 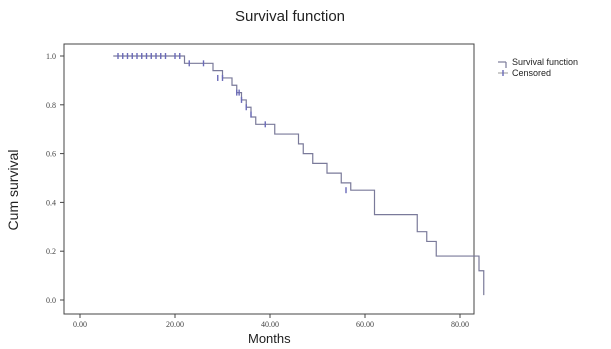 What do you see at coordinates (51, 105) in the screenshot?
I see `y-tick-label: 0.8` at bounding box center [51, 105].